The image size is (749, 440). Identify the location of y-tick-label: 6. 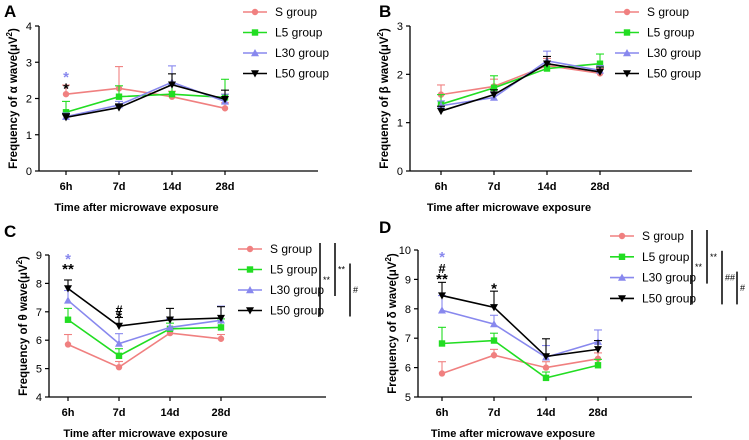
(408, 369).